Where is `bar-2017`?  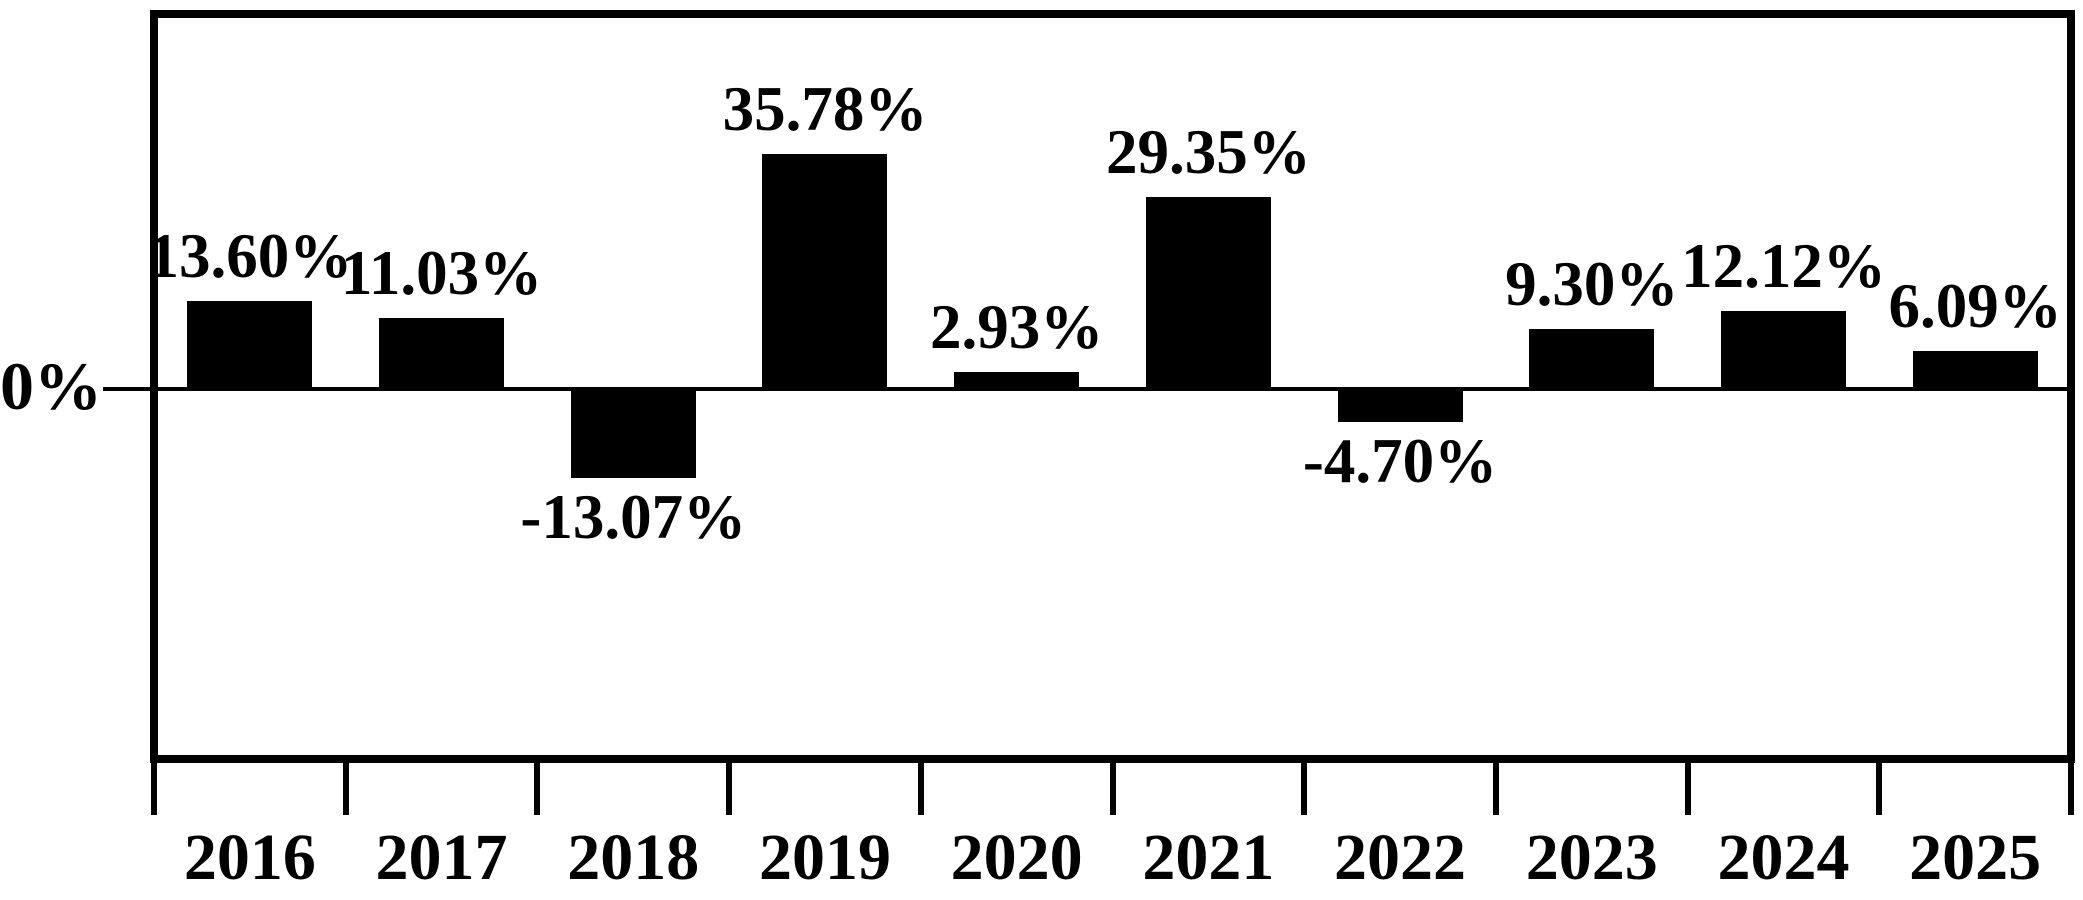
bar-2017 is located at coordinates (442, 354).